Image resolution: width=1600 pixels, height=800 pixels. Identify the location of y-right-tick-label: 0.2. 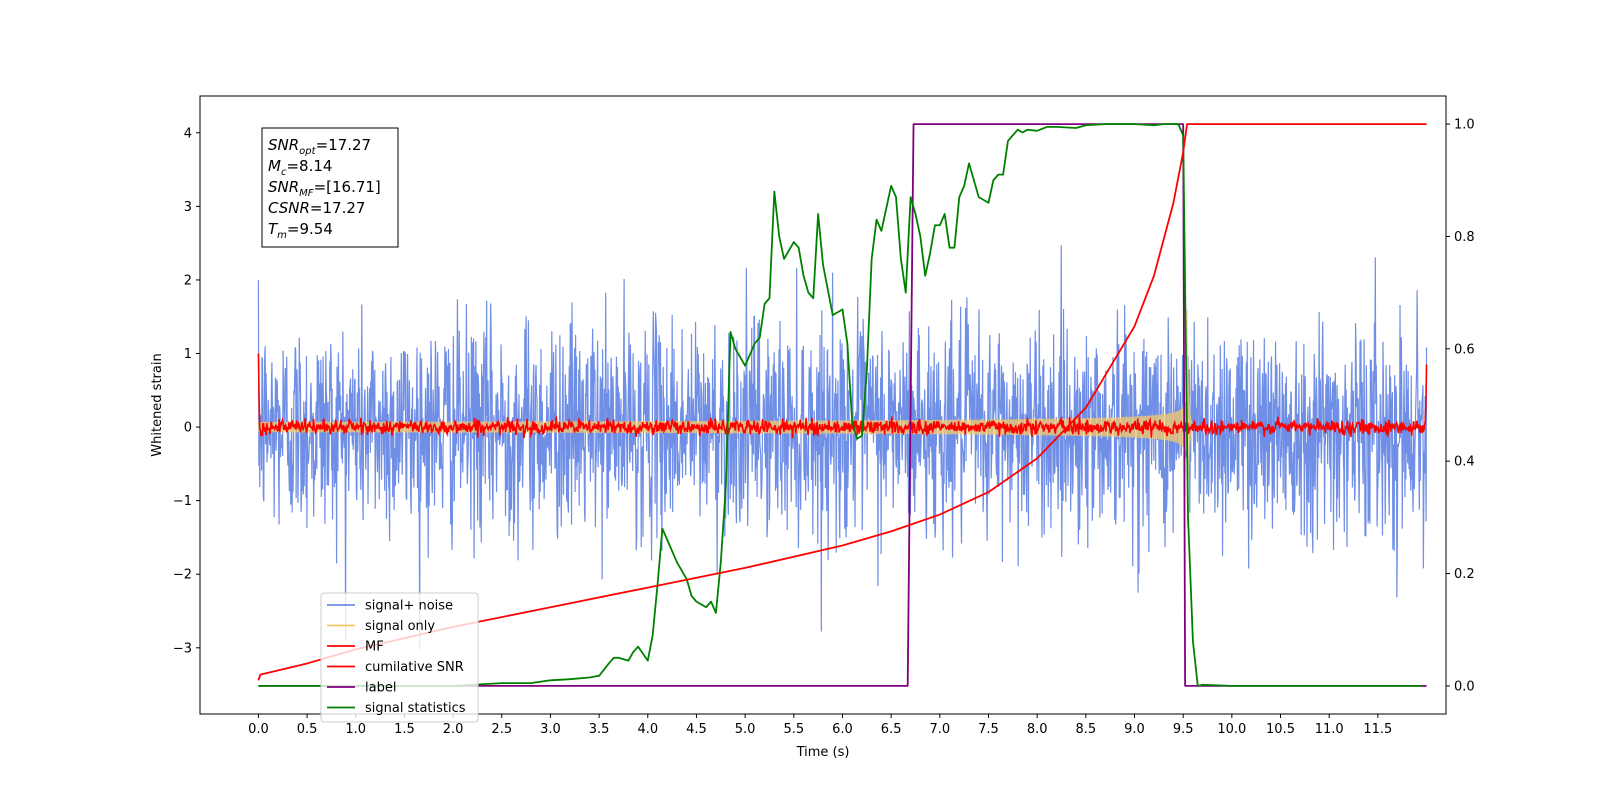
(1464, 574).